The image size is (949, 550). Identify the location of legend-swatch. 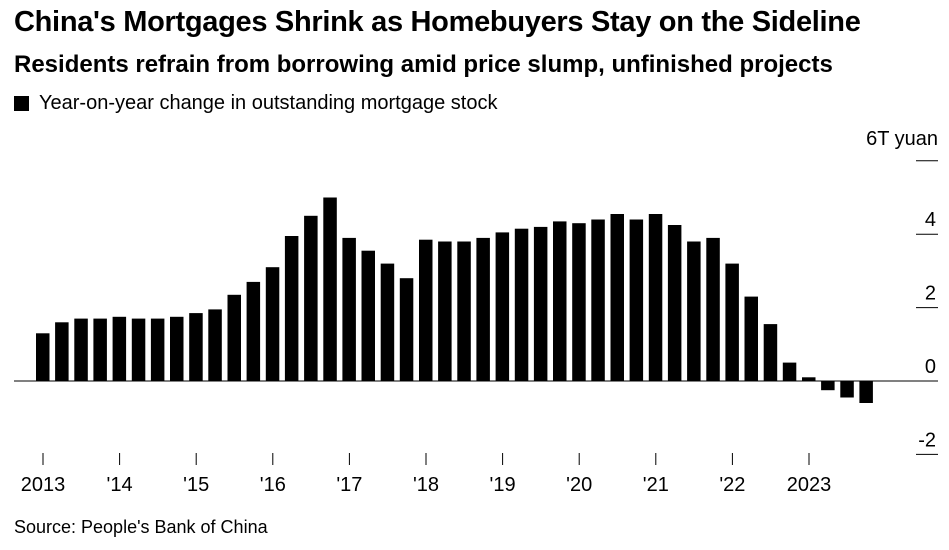
(21, 103).